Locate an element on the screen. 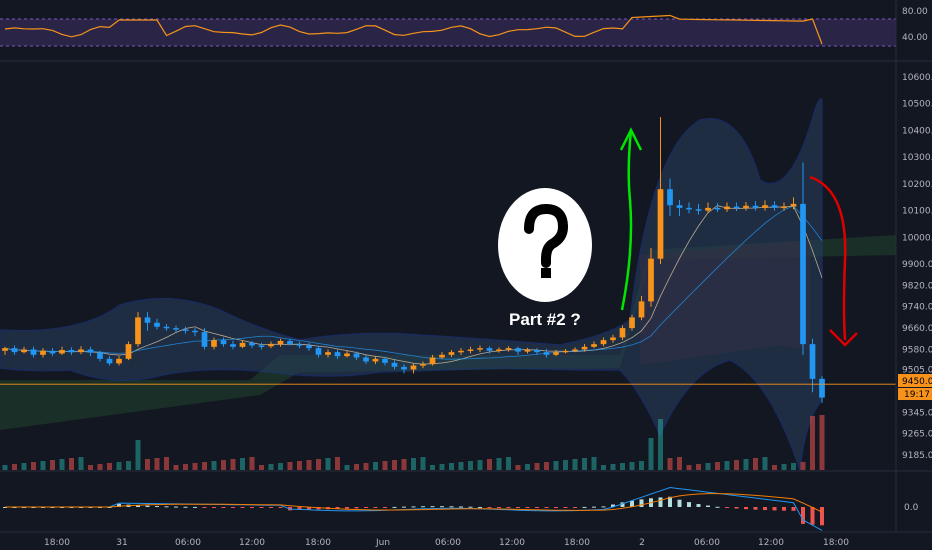 This screenshot has width=932, height=550. price-tick-label: 10000.0 is located at coordinates (917, 238).